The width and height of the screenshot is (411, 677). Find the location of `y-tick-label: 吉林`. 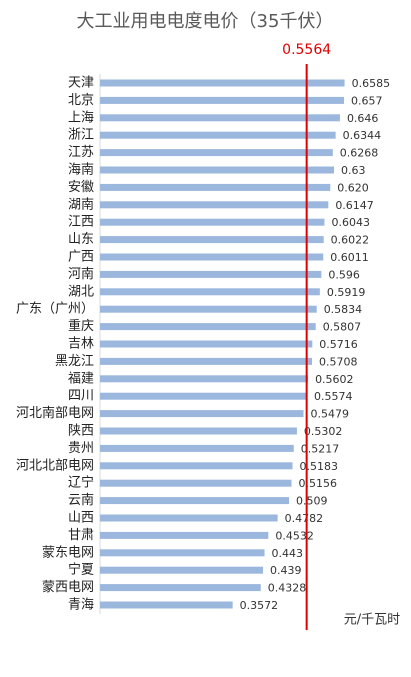

y-tick-label: 吉林 is located at coordinates (81, 344).